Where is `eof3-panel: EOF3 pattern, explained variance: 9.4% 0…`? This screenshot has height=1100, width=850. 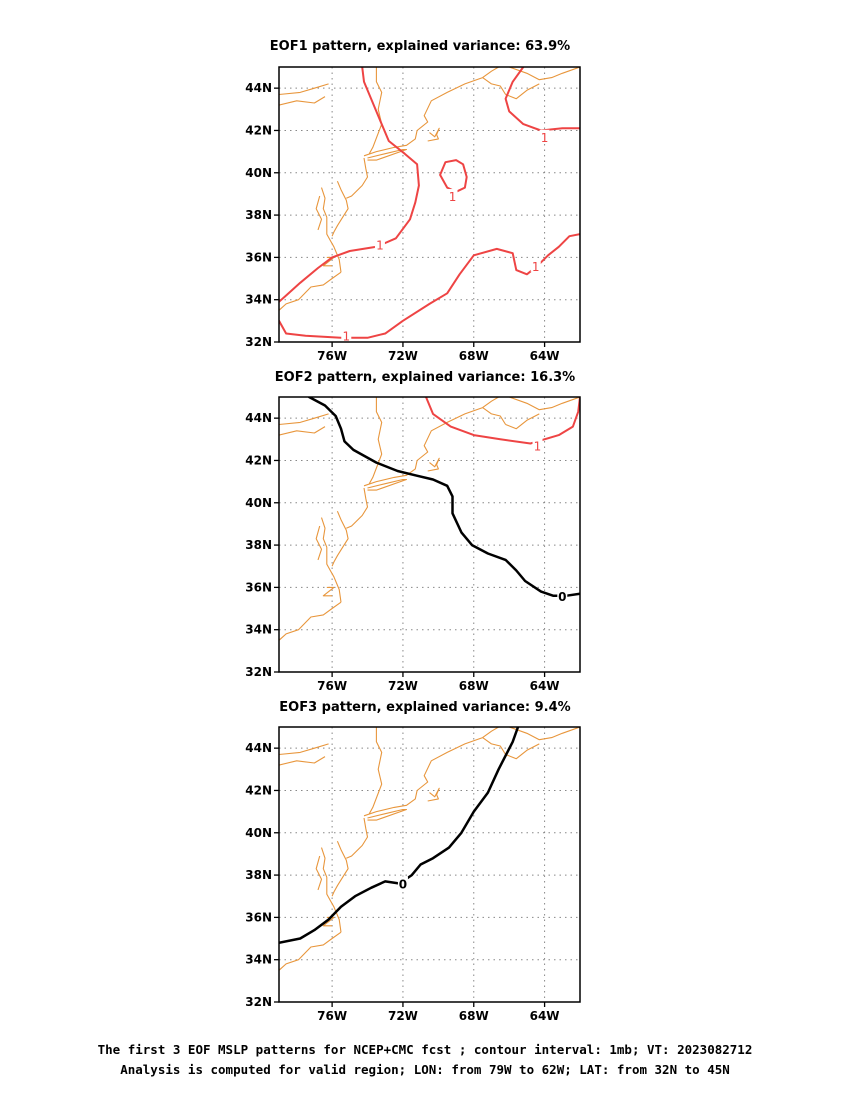 eof3-panel: EOF3 pattern, explained variance: 9.4% 0… is located at coordinates (413, 861).